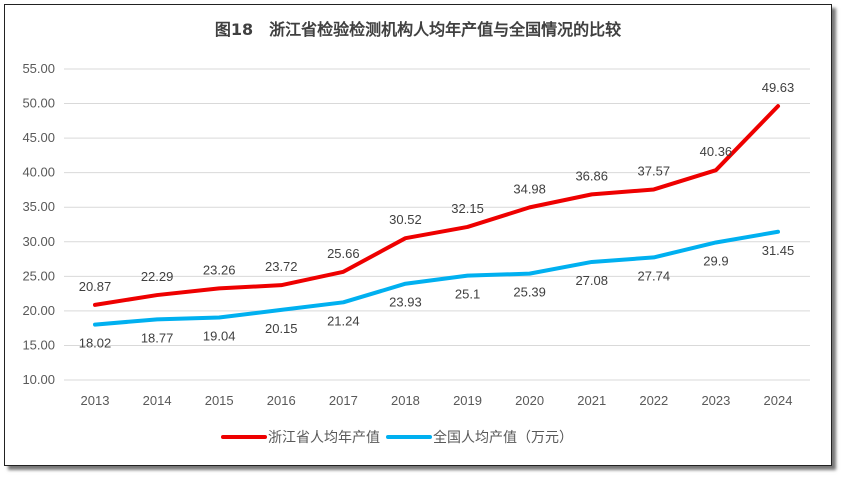 The width and height of the screenshot is (843, 477). Describe the element at coordinates (778, 87) in the screenshot. I see `data-label: 49.63` at that location.